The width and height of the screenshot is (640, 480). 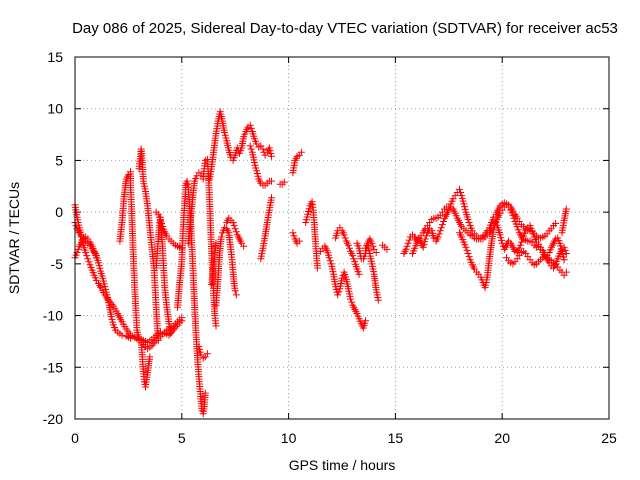 What do you see at coordinates (53, 316) in the screenshot?
I see `y-tick-label: -10` at bounding box center [53, 316].